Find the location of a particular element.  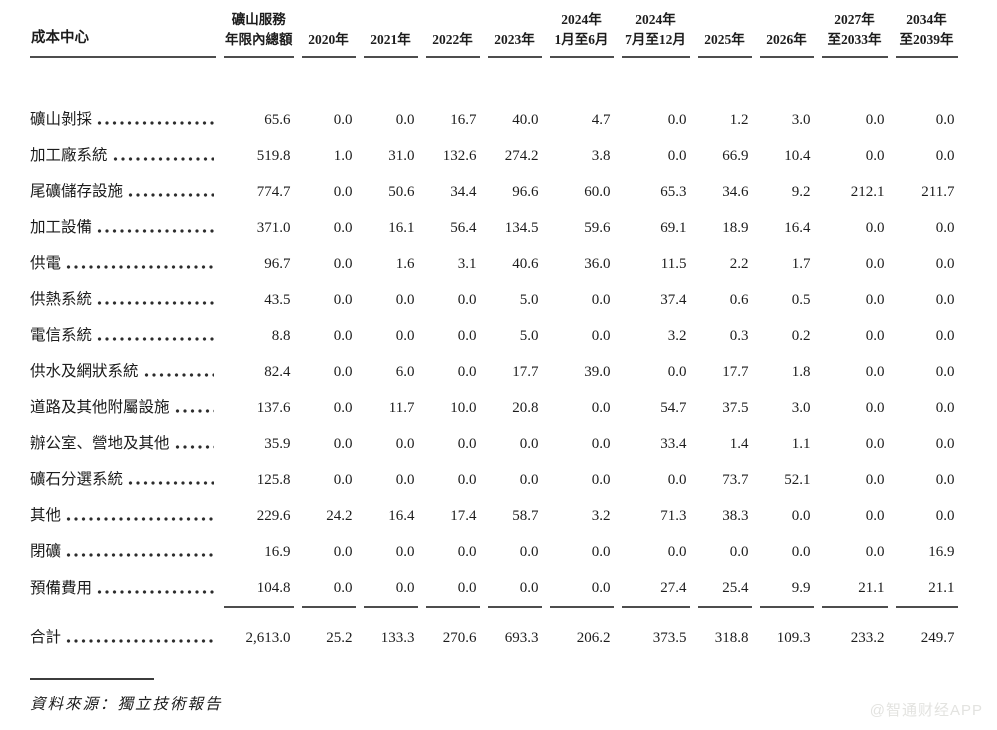

value-cell: 10.4 is located at coordinates (797, 155).